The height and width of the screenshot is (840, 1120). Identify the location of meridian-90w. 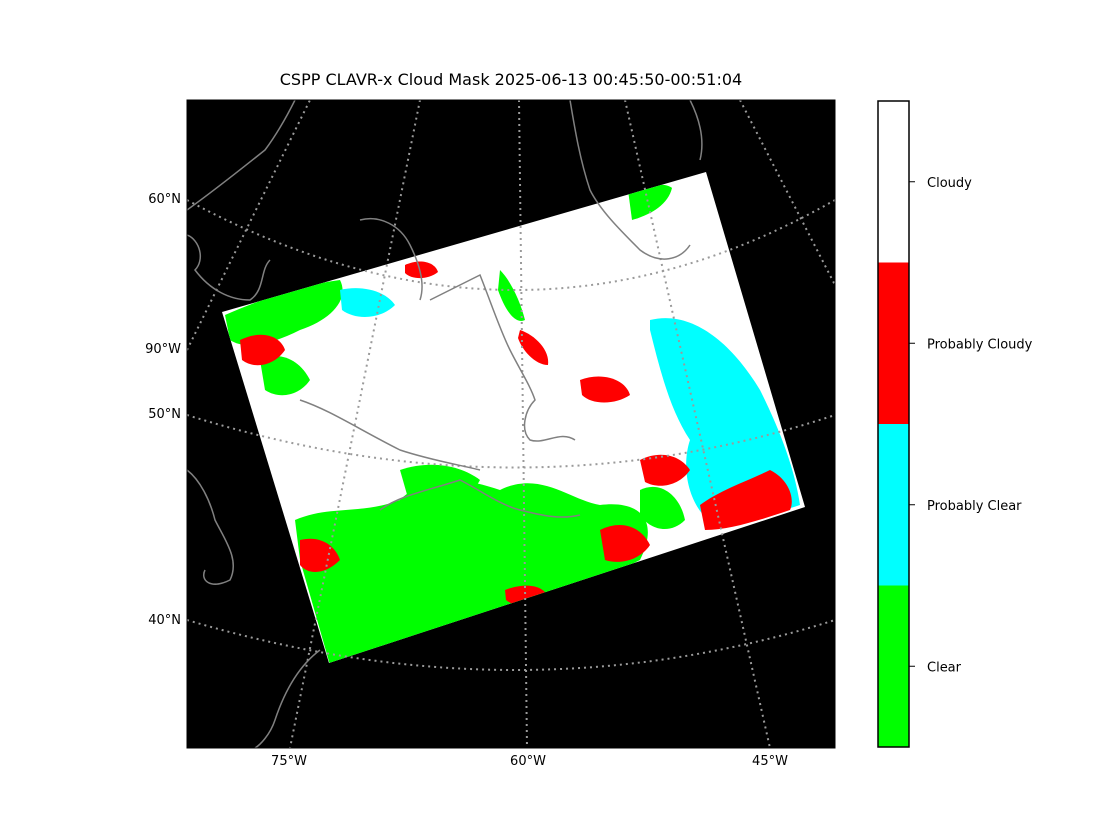
(249, 225).